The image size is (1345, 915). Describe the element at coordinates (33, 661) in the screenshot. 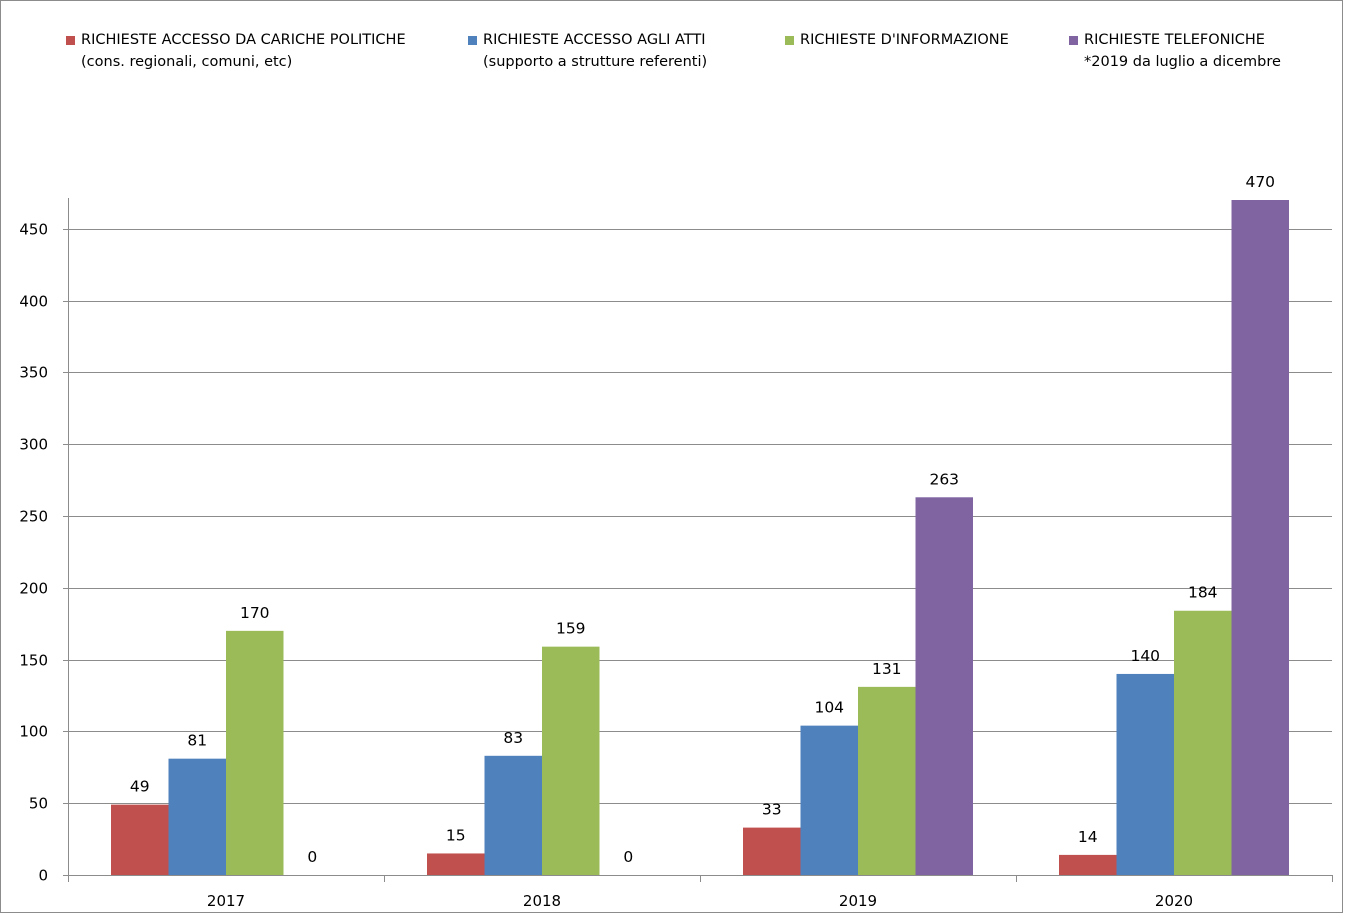

I see `y-tick-label: 150` at that location.